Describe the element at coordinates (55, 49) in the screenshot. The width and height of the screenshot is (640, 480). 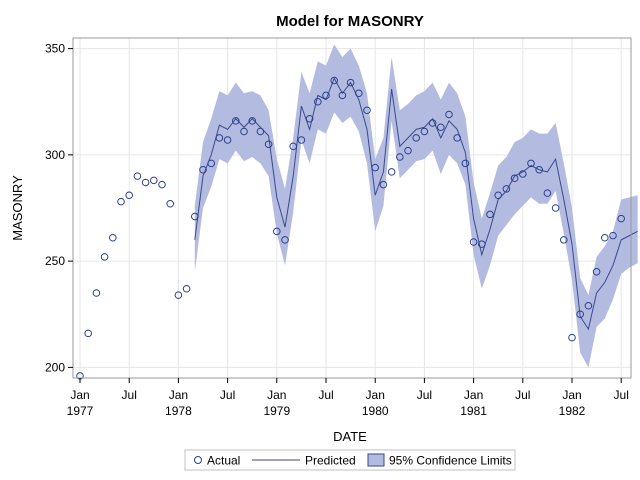
I see `y-tick-label: 350` at that location.